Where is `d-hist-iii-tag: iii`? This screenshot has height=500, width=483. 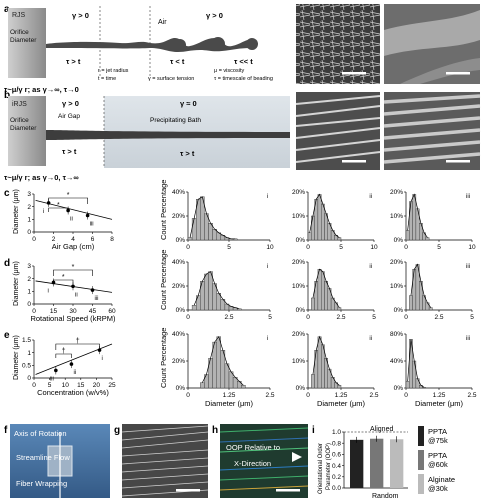 d-hist-iii-tag: iii is located at coordinates (468, 267).